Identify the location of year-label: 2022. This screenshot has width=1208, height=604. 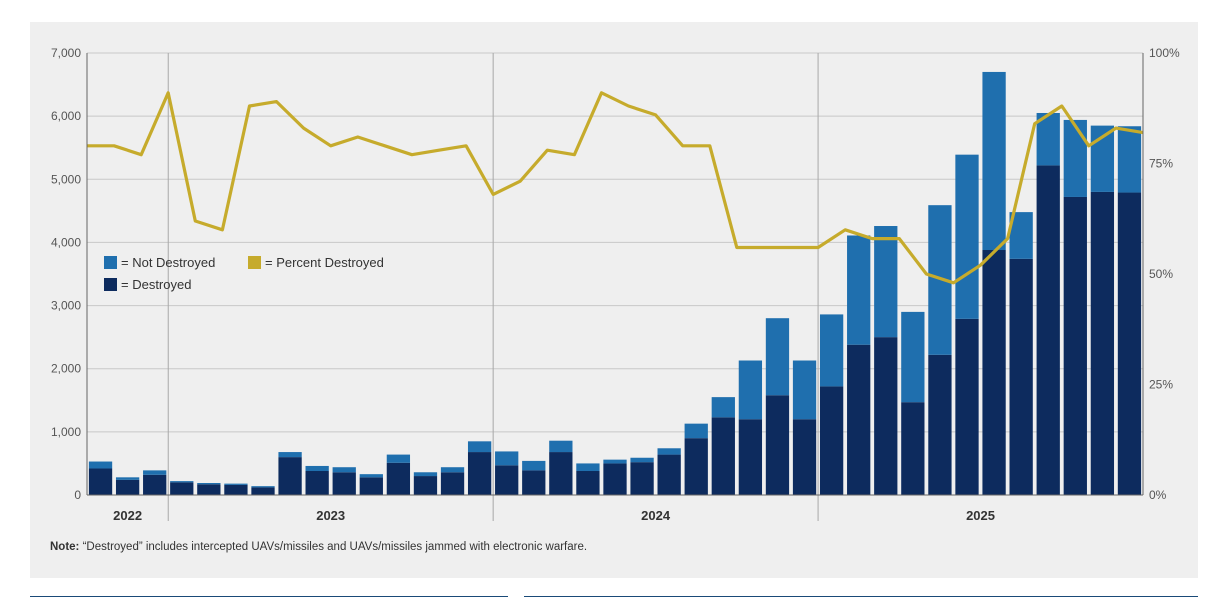
(127, 515).